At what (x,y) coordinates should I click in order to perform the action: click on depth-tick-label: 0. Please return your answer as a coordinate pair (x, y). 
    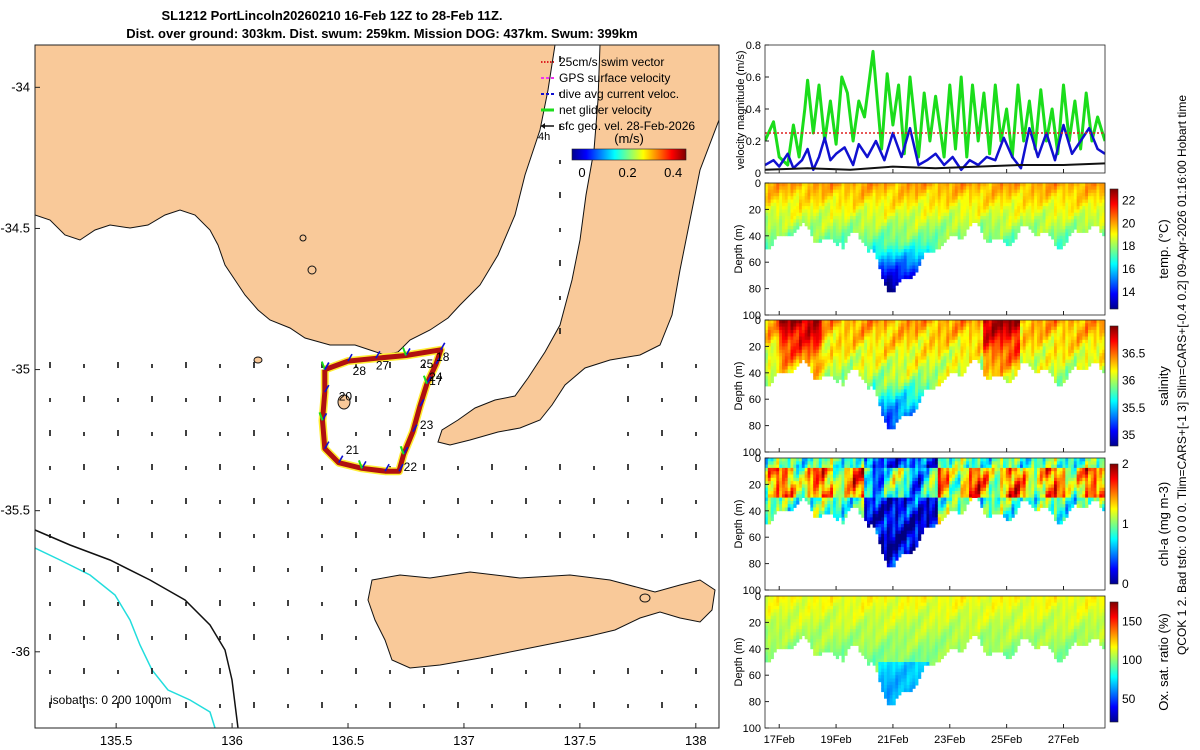
    Looking at the image, I should click on (758, 321).